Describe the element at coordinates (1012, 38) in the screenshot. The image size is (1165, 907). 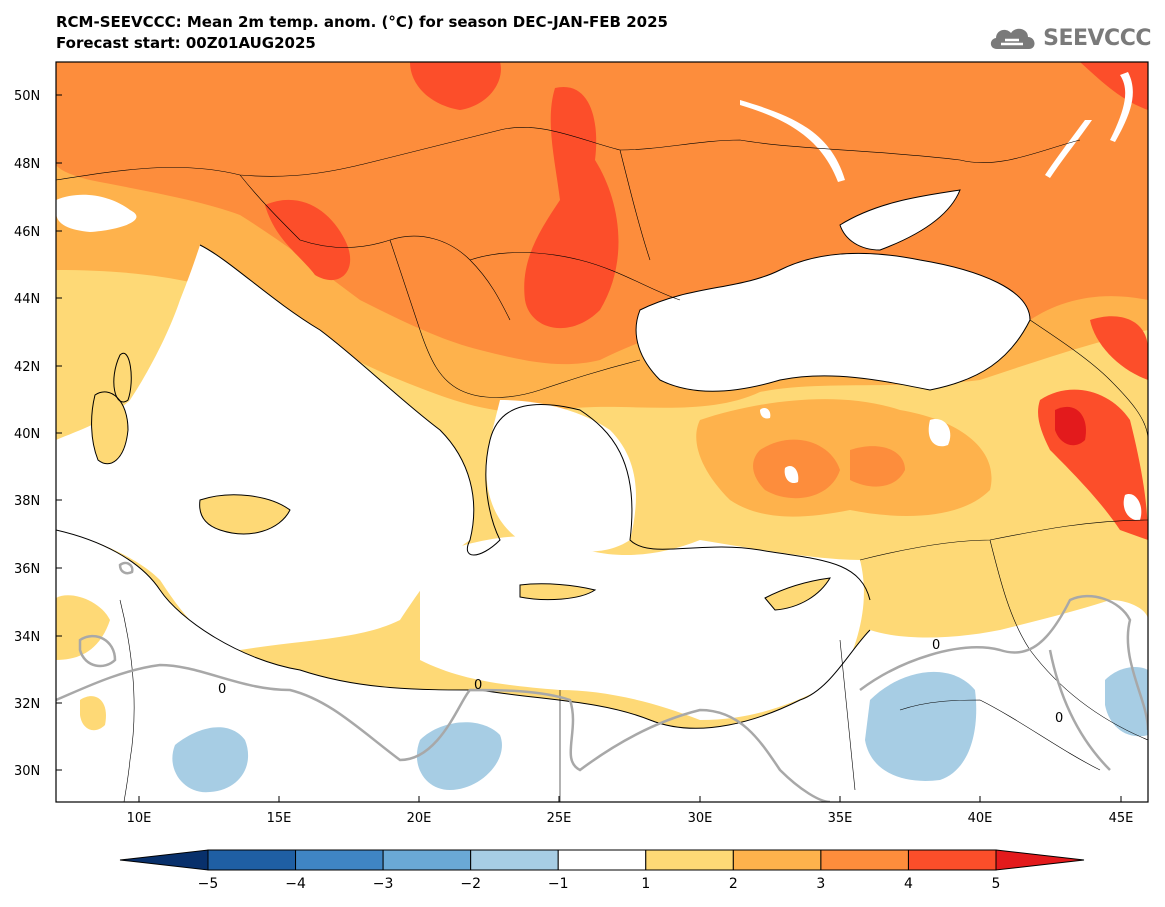
I see `cloud-icon` at that location.